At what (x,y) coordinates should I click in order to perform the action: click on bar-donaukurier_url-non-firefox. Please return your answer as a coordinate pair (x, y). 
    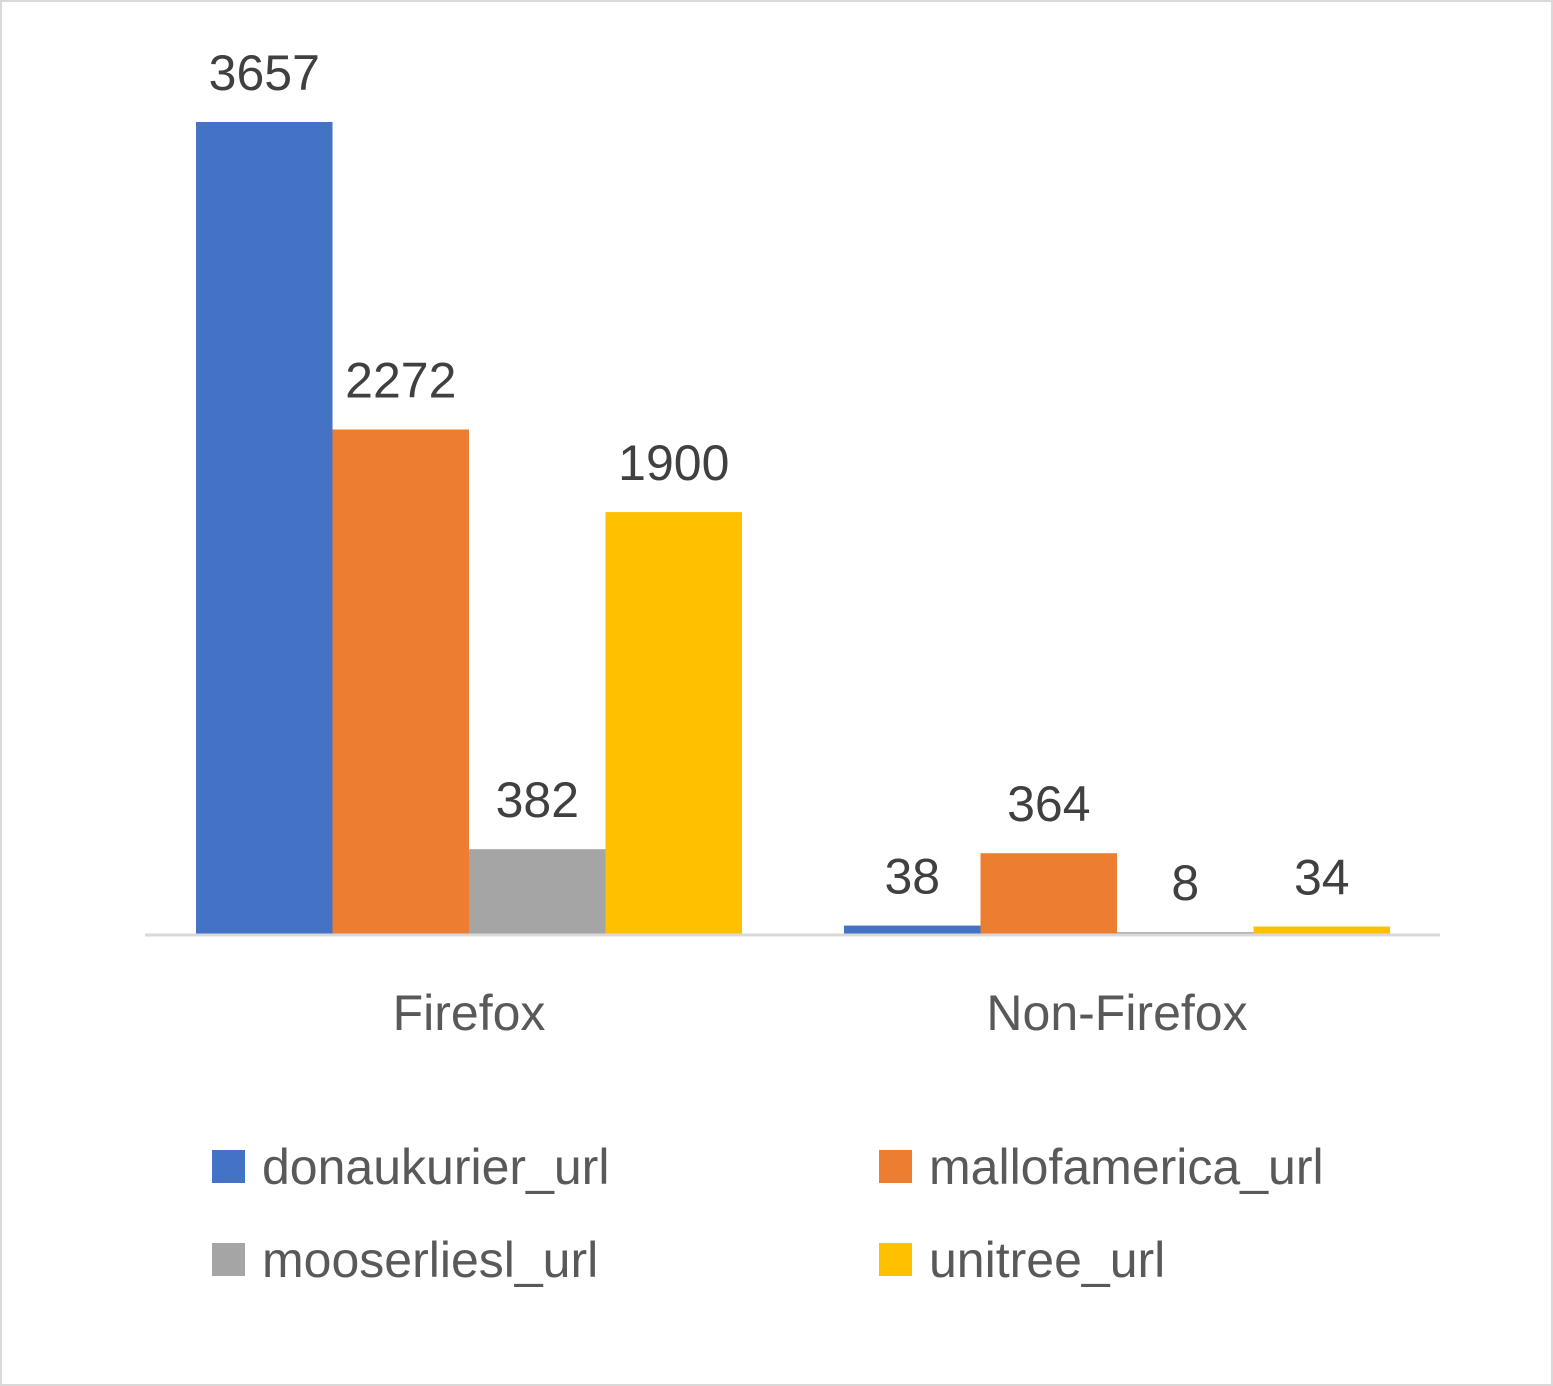
    Looking at the image, I should click on (912, 929).